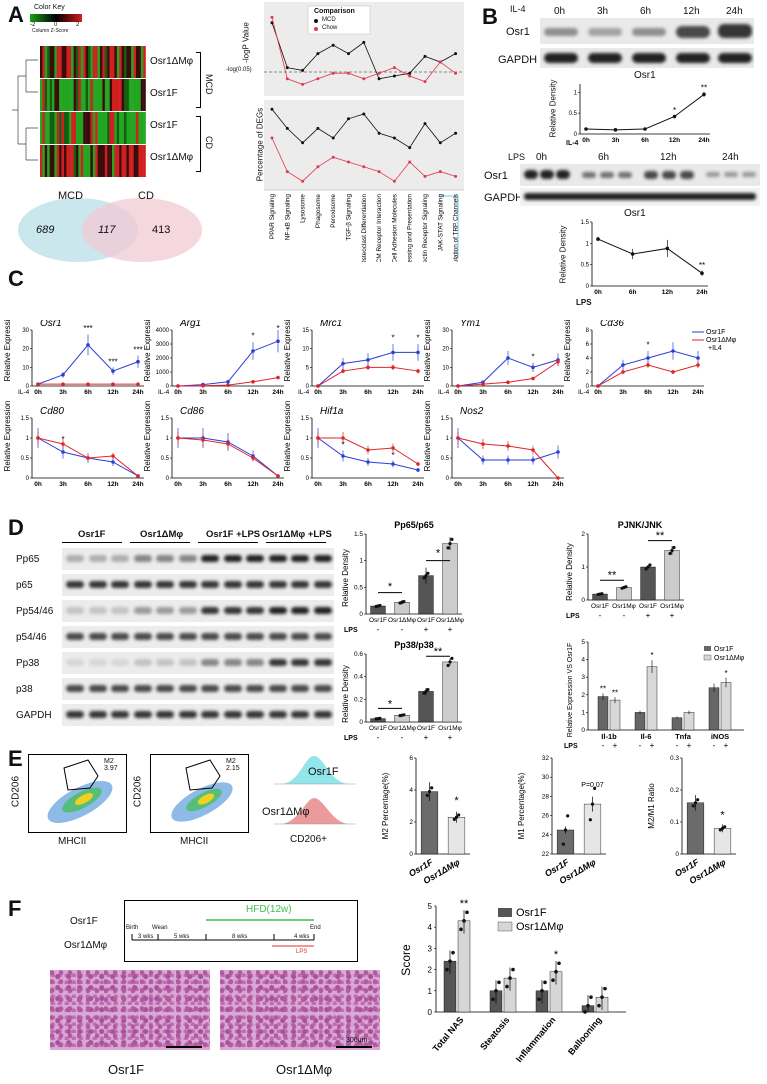 The height and width of the screenshot is (1084, 767). What do you see at coordinates (305, 331) in the screenshot?
I see `y-tick-label: 15` at bounding box center [305, 331].